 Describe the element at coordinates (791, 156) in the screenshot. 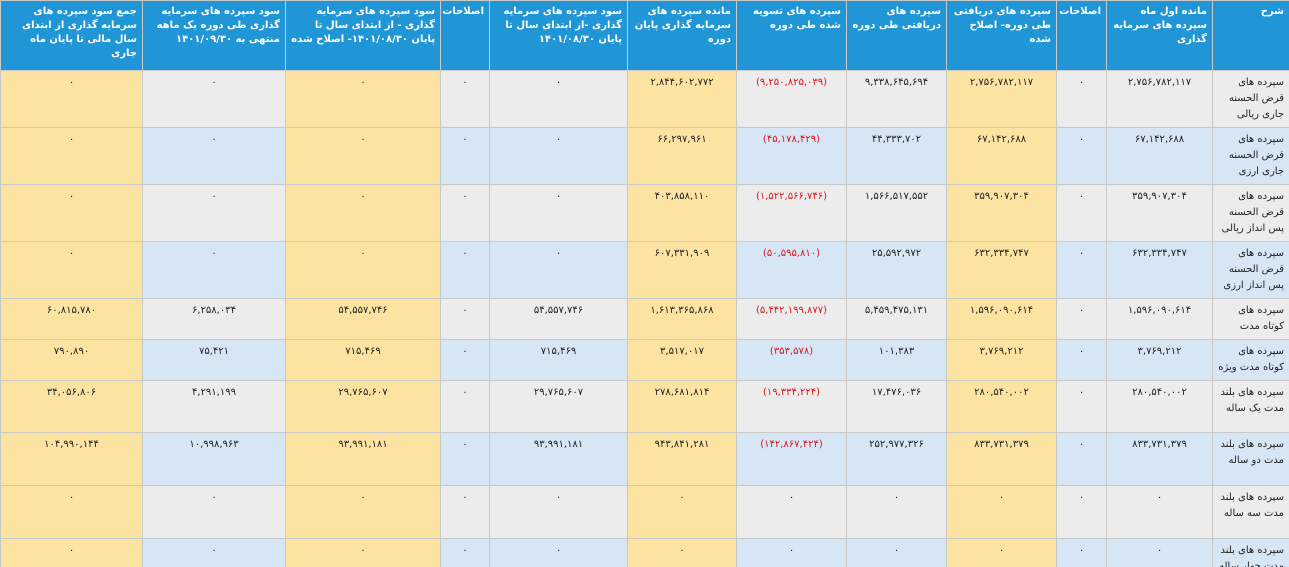

I see `table-cell: (۴۵,۱۷۸,۴۲۹)` at that location.